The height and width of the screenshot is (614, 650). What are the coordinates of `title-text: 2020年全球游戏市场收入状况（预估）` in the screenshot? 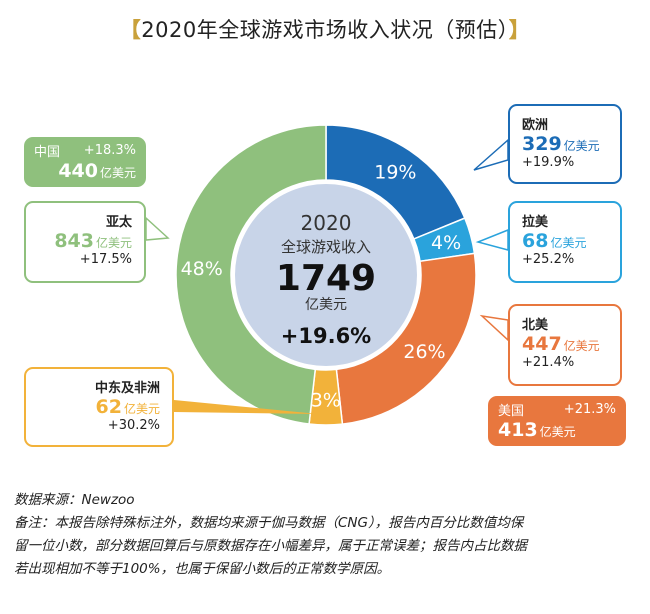 It's located at (325, 30).